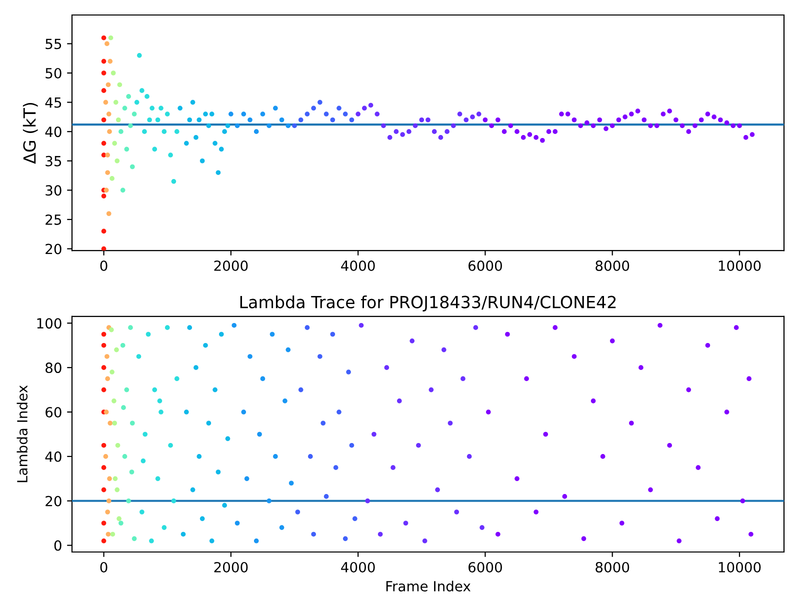 The height and width of the screenshot is (600, 800). Describe the element at coordinates (428, 303) in the screenshot. I see `chart-title: Lambda Trace for PROJ18433/RUN4/CLONE42` at that location.